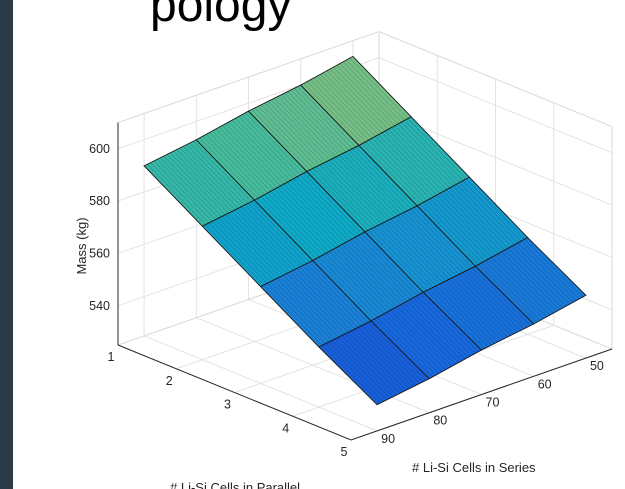 The height and width of the screenshot is (489, 625). Describe the element at coordinates (285, 428) in the screenshot. I see `x-tick-label: 4` at that location.